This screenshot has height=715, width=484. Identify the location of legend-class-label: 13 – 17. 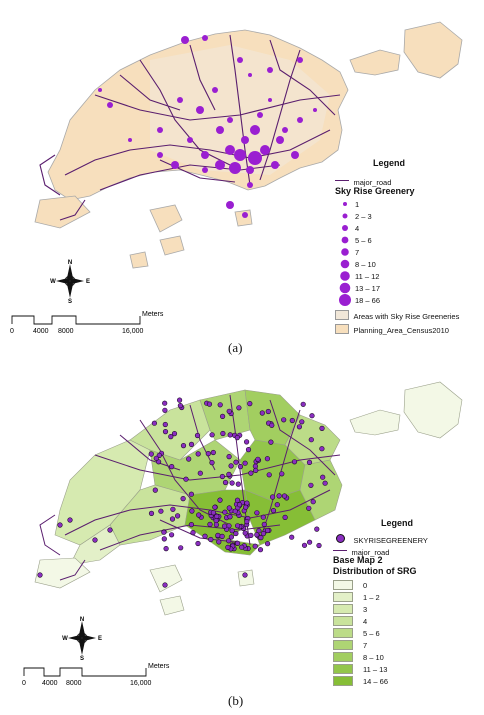
(368, 288).